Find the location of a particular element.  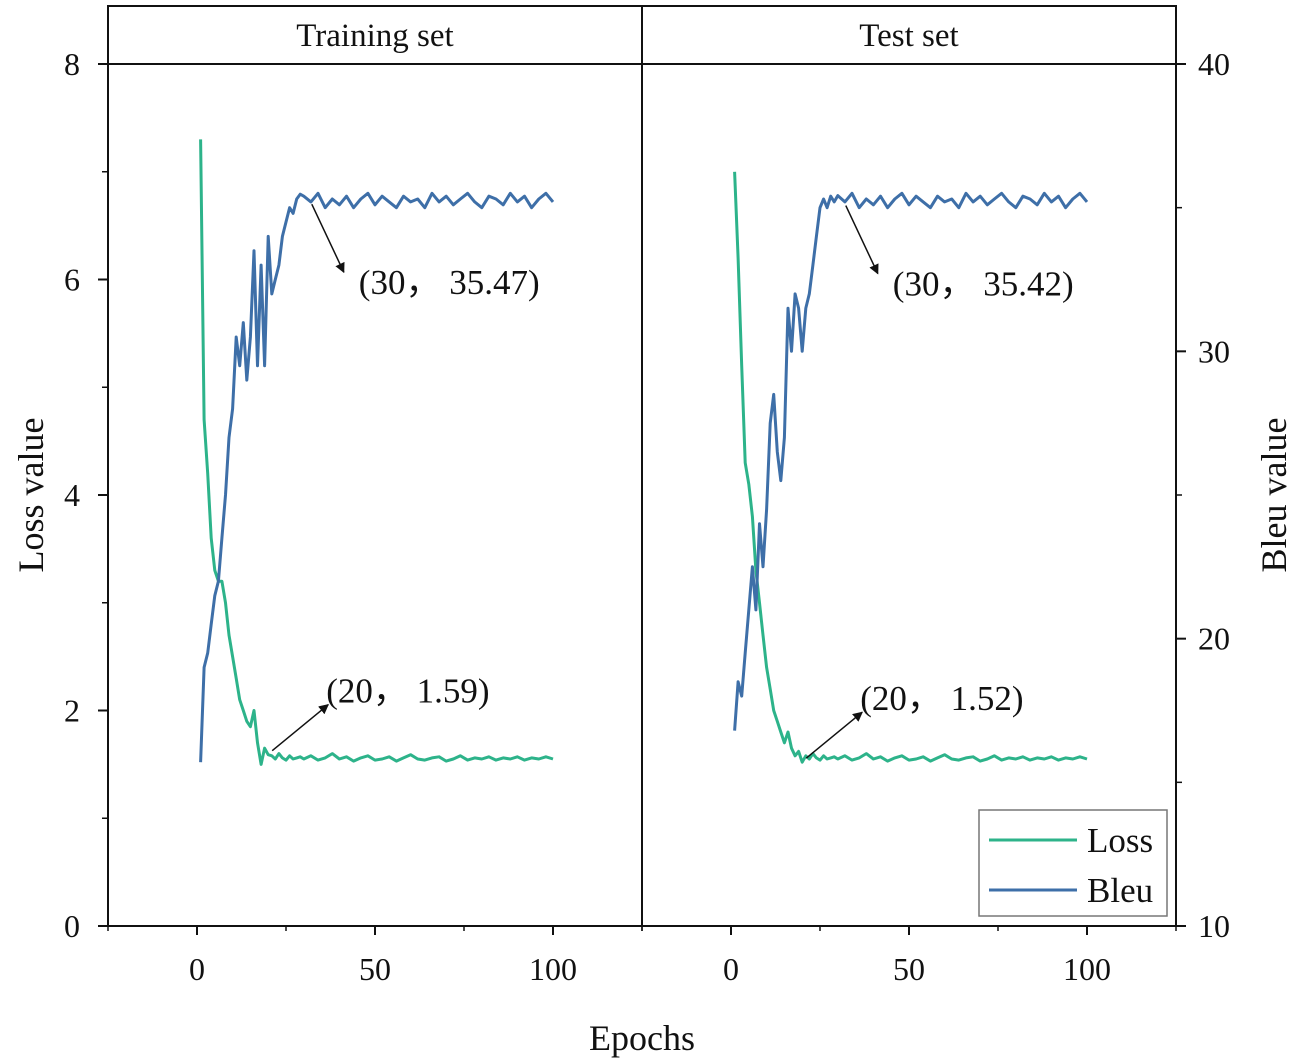

panel-title: Training set is located at coordinates (374, 36).